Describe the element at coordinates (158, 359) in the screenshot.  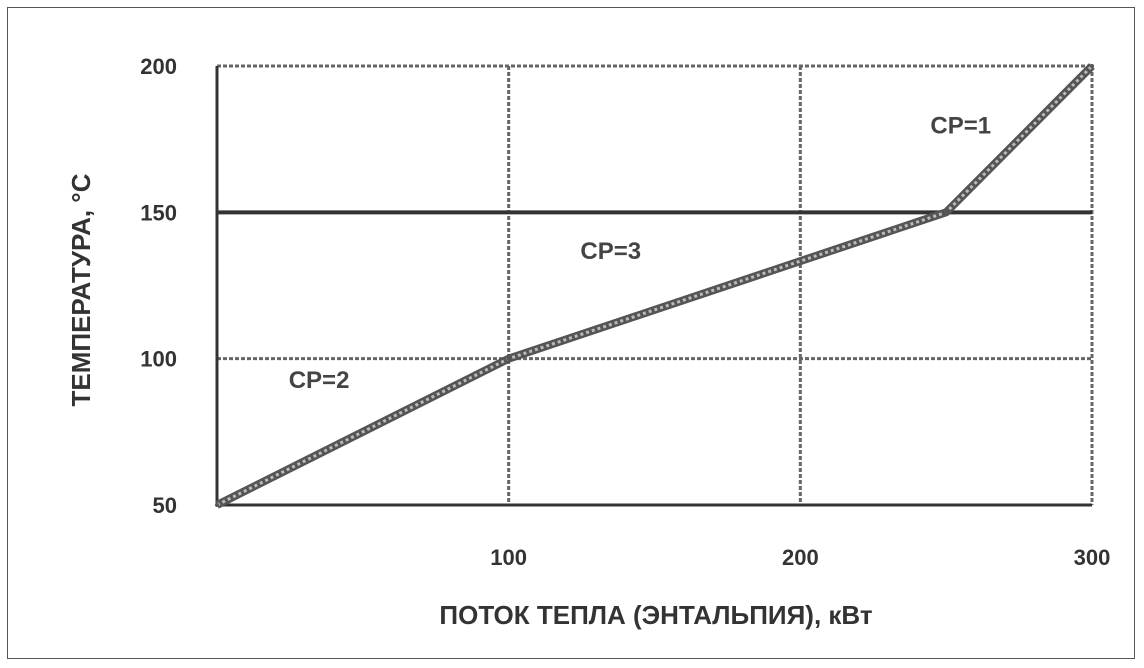
I see `y-tick-label-1: 100` at that location.